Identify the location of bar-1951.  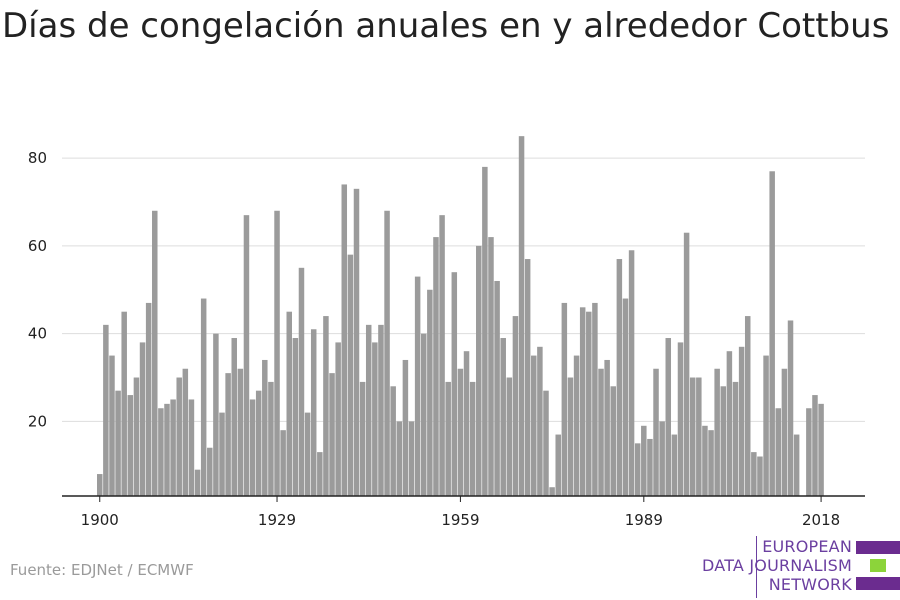
(411, 458).